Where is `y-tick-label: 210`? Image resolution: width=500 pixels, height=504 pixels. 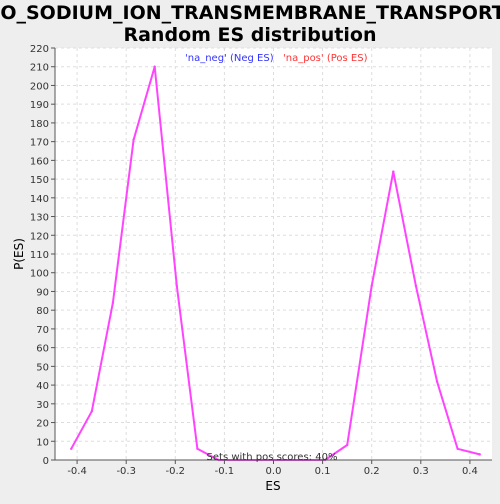
y-tick-label: 210 is located at coordinates (39, 68).